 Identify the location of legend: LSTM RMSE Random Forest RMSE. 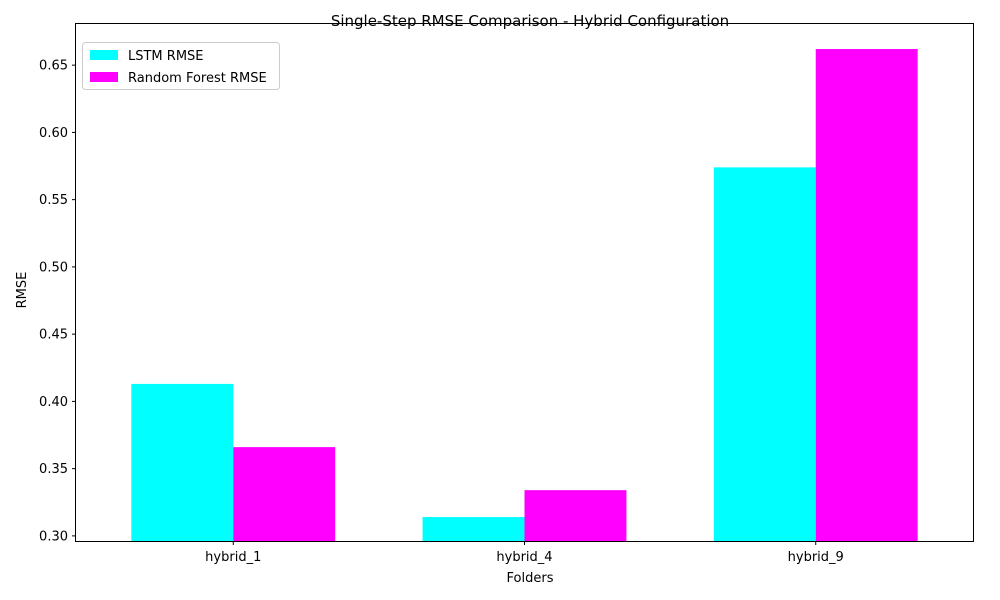
(181, 66).